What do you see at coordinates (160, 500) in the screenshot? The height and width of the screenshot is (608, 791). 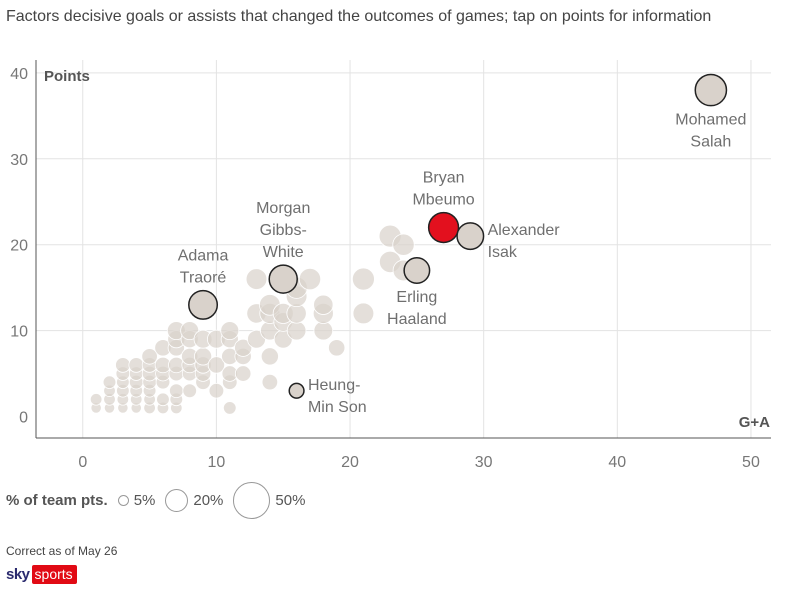 I see `size-legend: % of team pts. 5% 20% 50%` at bounding box center [160, 500].